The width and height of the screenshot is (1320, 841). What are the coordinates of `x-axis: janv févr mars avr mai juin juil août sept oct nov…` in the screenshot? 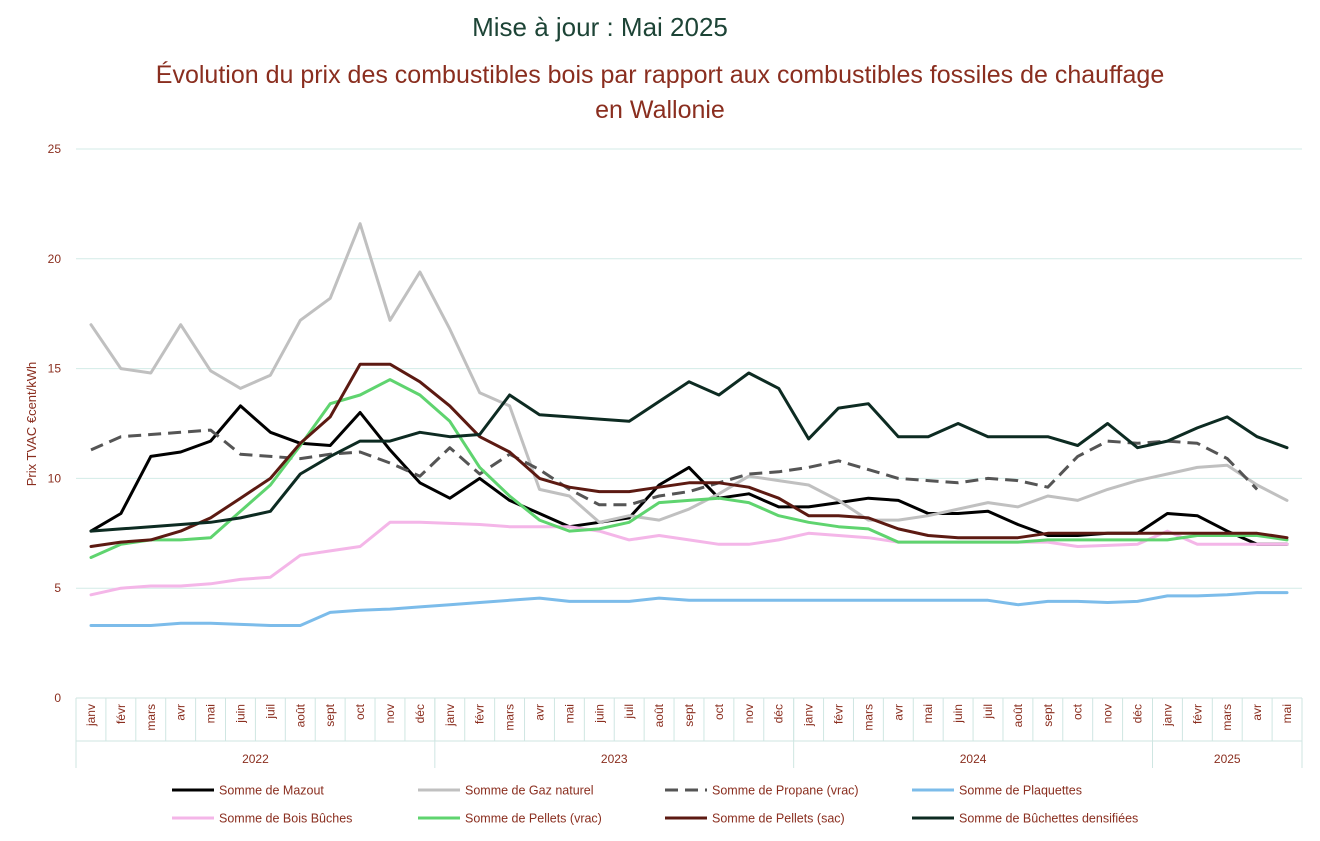 It's located at (689, 732).